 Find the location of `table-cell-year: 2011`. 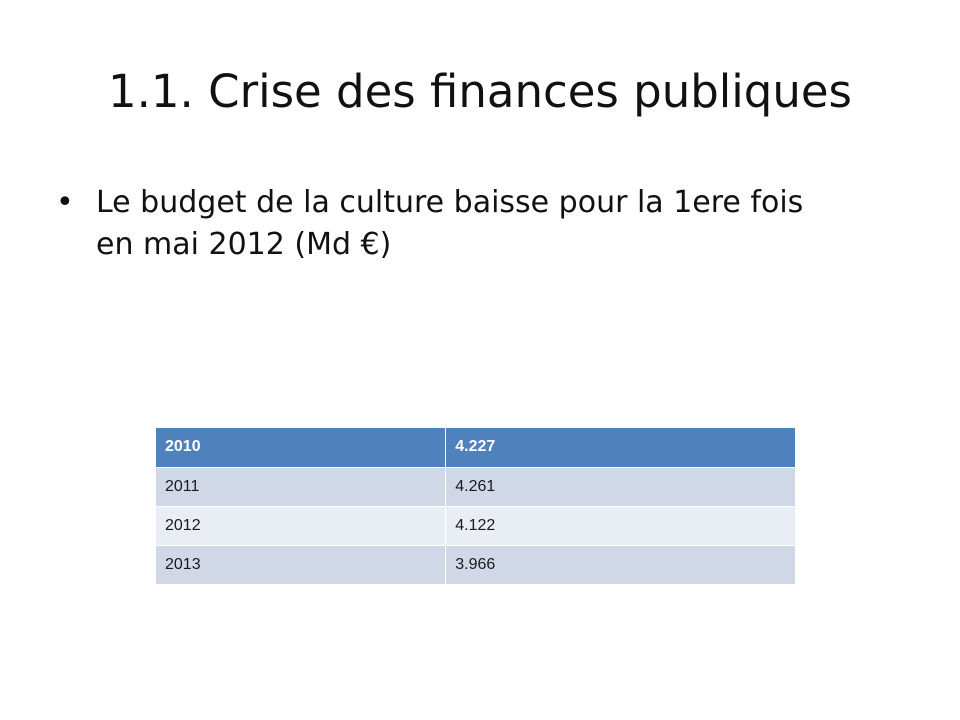

table-cell-year: 2011 is located at coordinates (301, 487).